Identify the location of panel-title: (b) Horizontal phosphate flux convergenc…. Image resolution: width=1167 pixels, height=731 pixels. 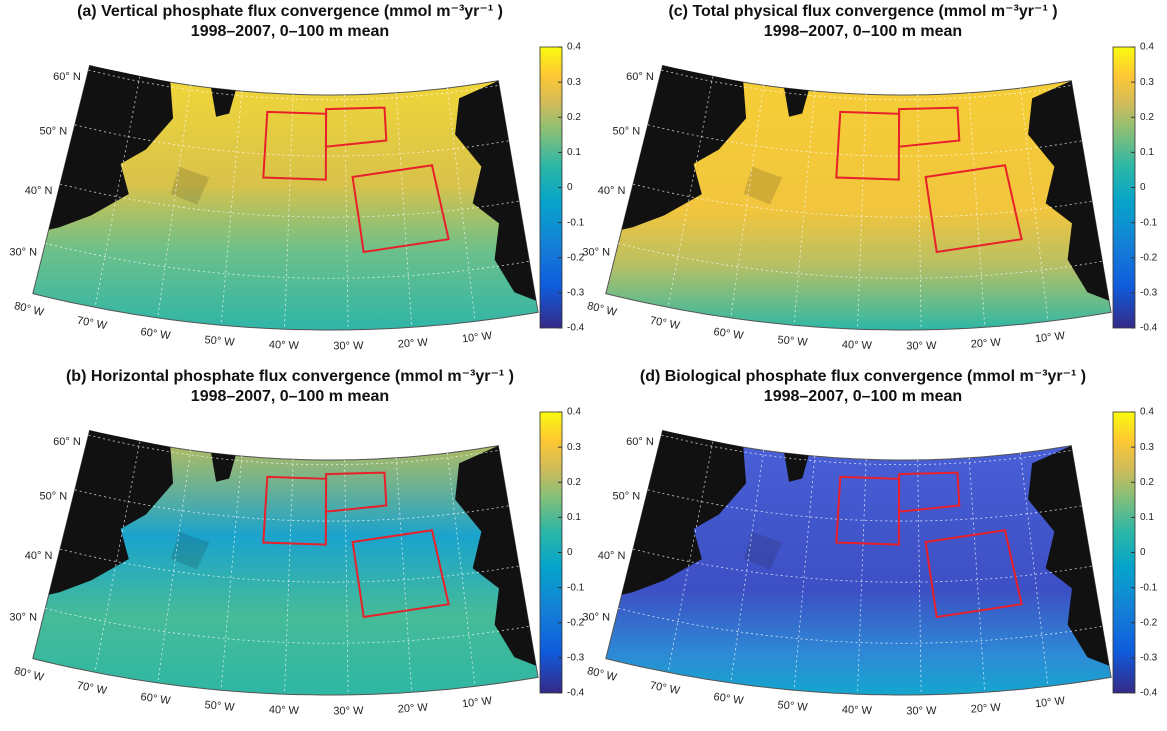
(290, 376).